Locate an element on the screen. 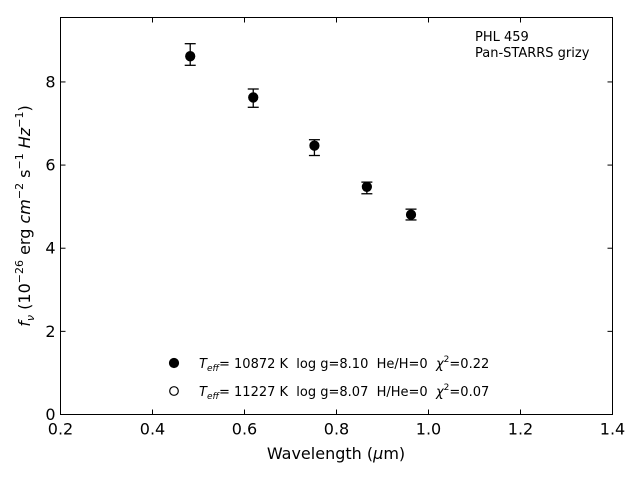  x-tick-label: 1.2 is located at coordinates (520, 429).